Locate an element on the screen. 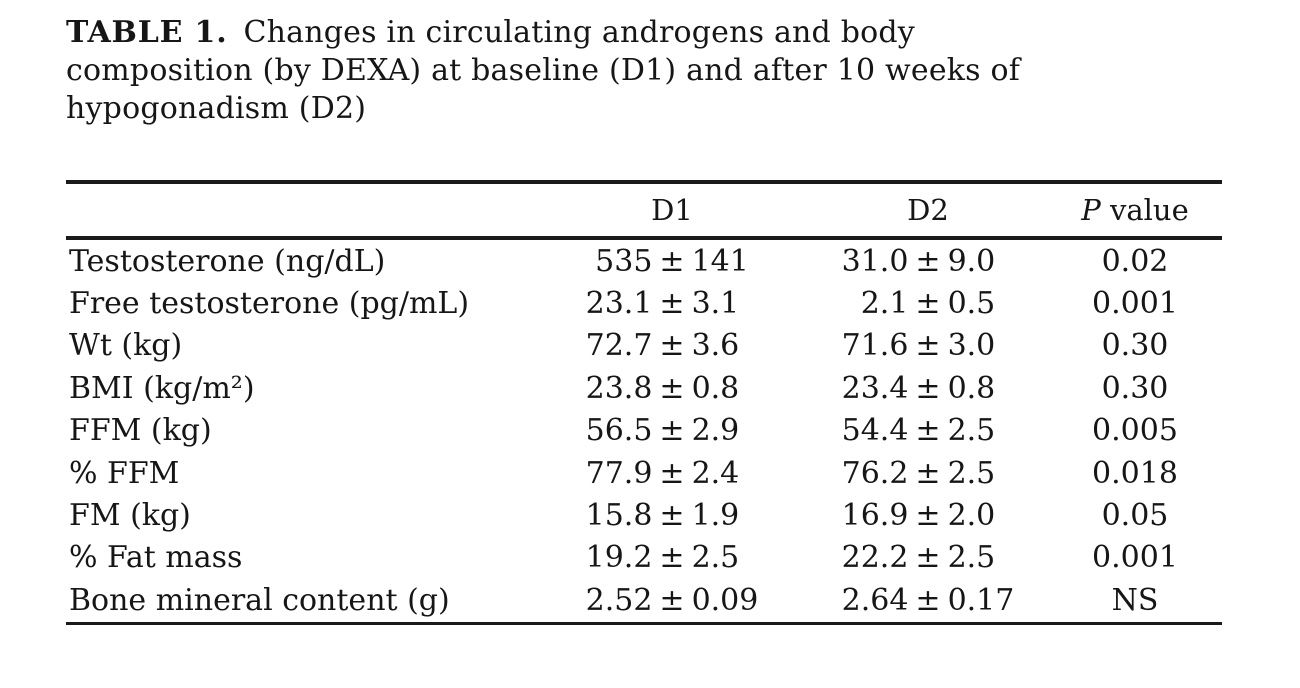 The image size is (1300, 688). d2-mean: 22.2 is located at coordinates (875, 558).